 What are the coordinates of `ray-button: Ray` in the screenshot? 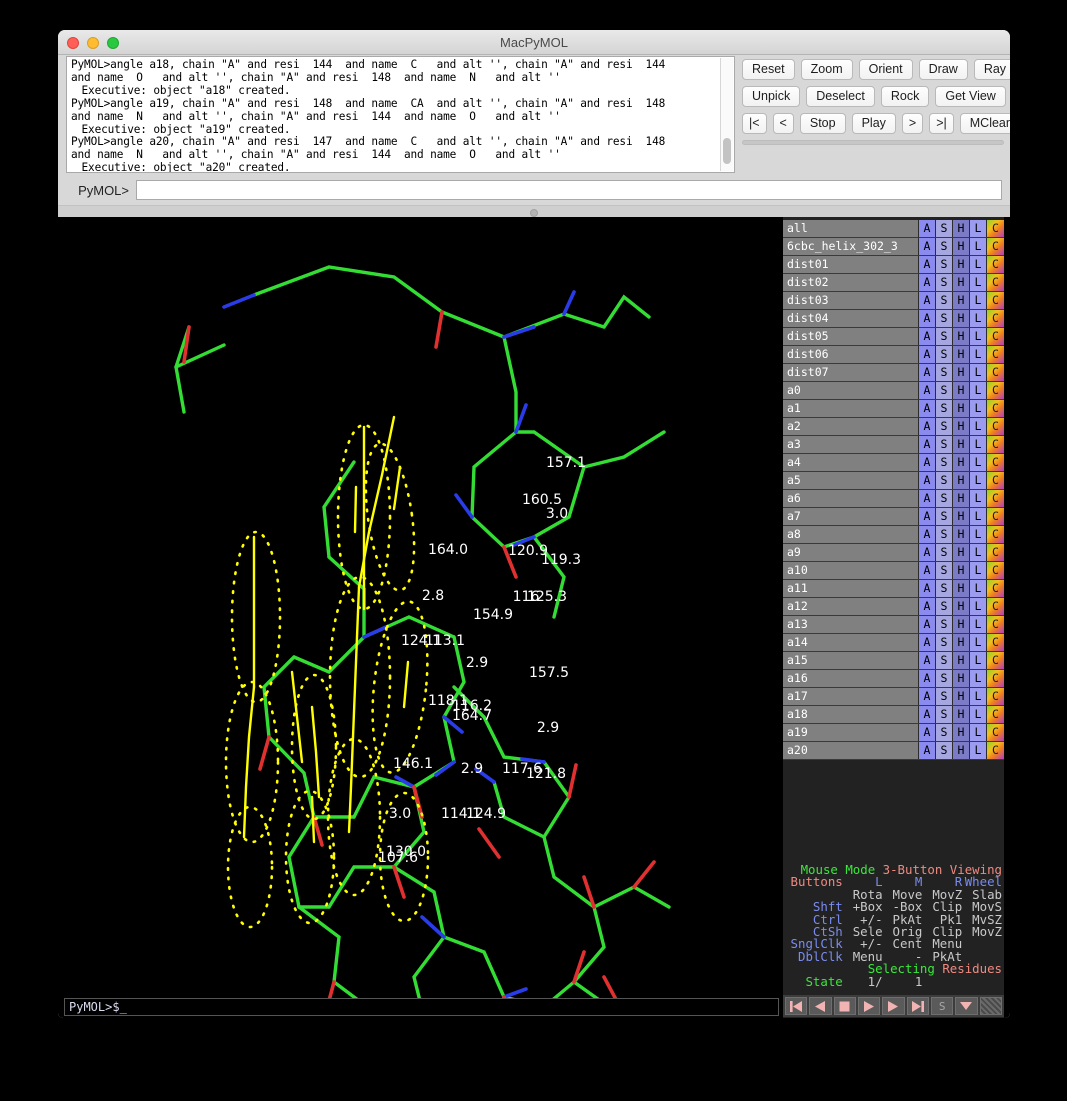 It's located at (991, 69).